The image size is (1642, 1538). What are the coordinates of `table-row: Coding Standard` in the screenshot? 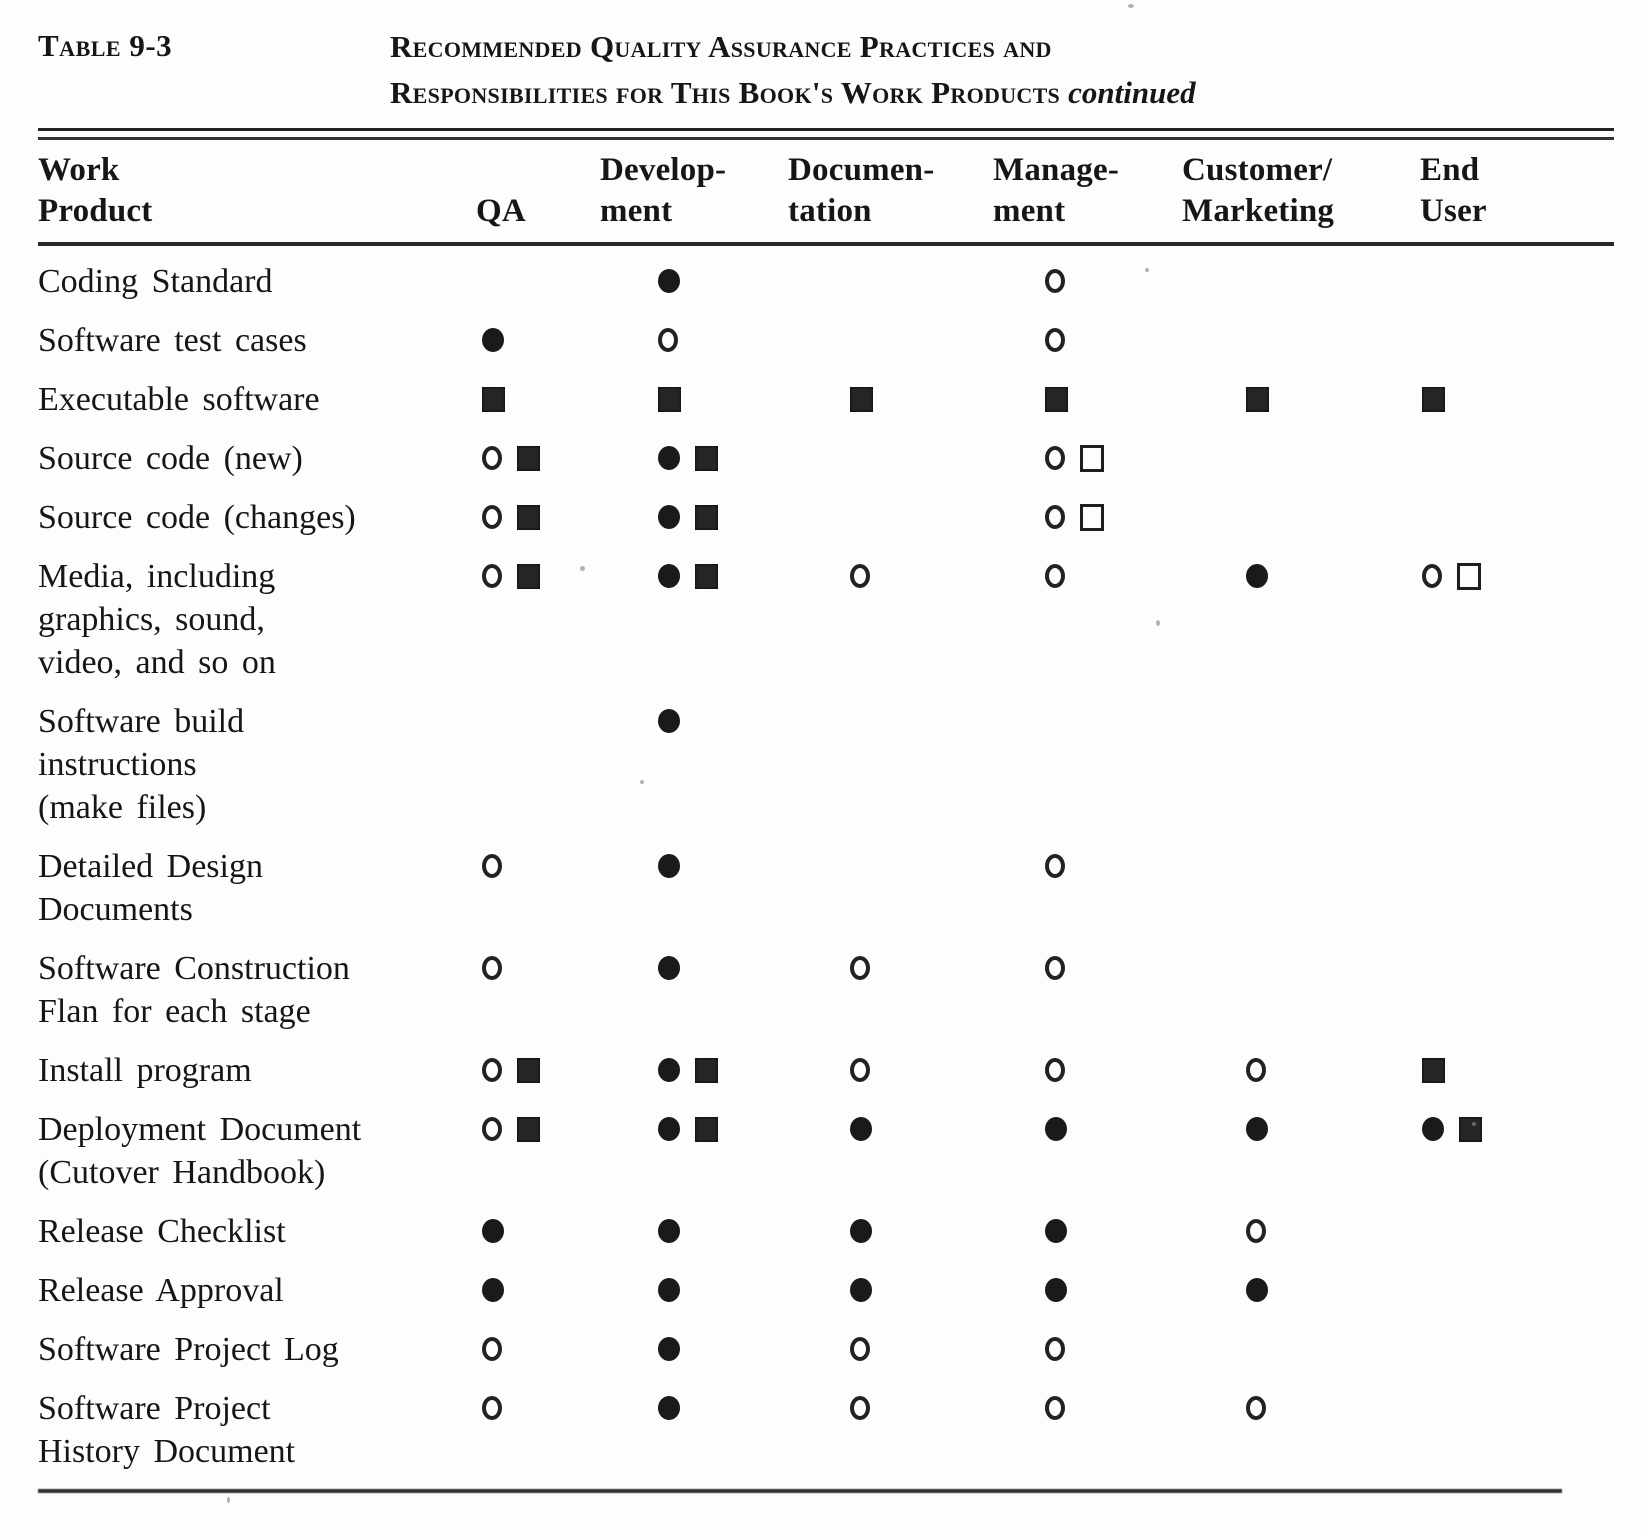 It's located at (840, 281).